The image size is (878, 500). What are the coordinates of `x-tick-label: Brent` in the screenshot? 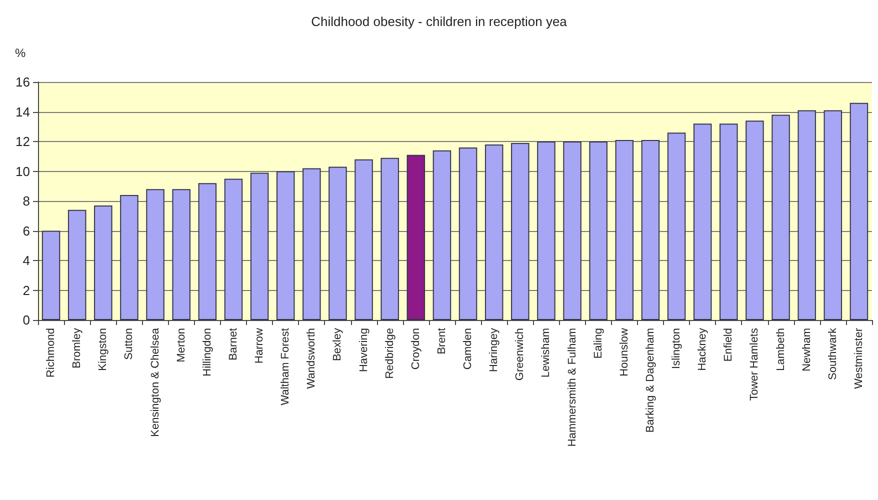 It's located at (442, 341).